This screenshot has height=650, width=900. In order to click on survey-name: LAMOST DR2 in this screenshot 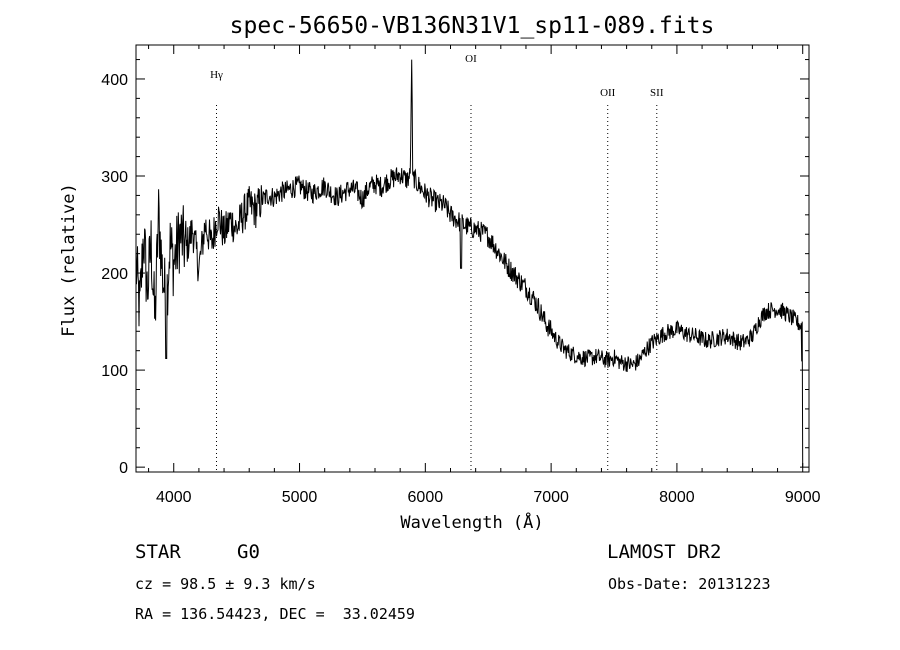, I will do `click(664, 552)`.